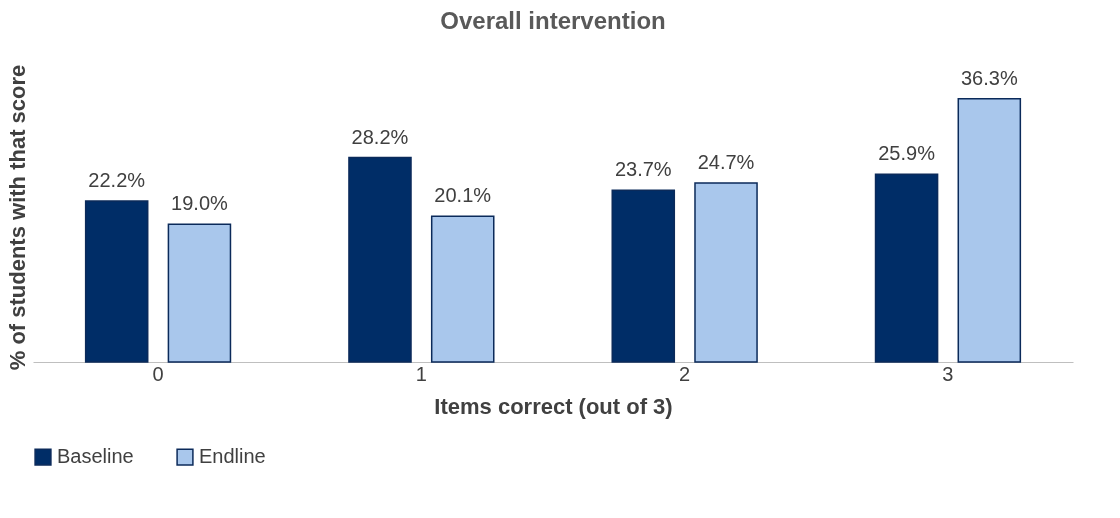 The height and width of the screenshot is (518, 1120). Describe the element at coordinates (685, 373) in the screenshot. I see `x-tick-label: 2` at that location.